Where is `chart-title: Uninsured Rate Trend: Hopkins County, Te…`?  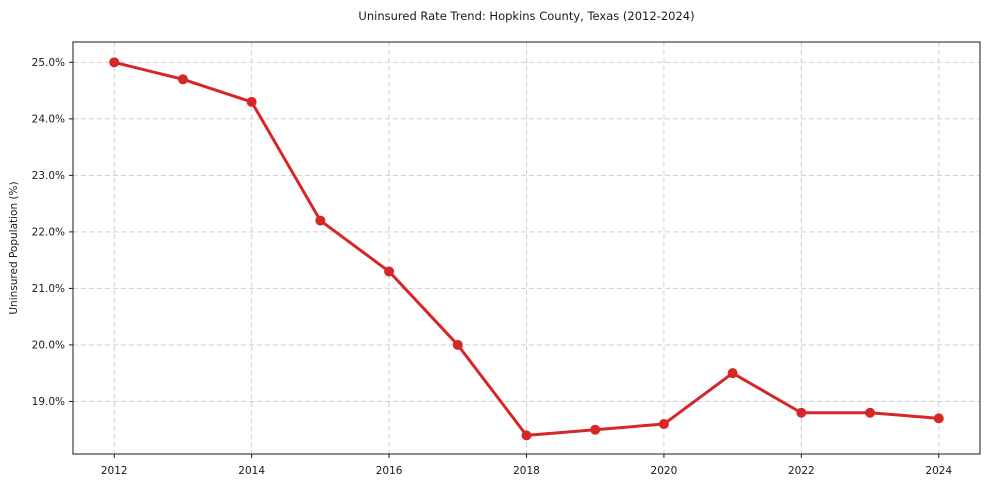 chart-title: Uninsured Rate Trend: Hopkins County, Te… is located at coordinates (526, 16).